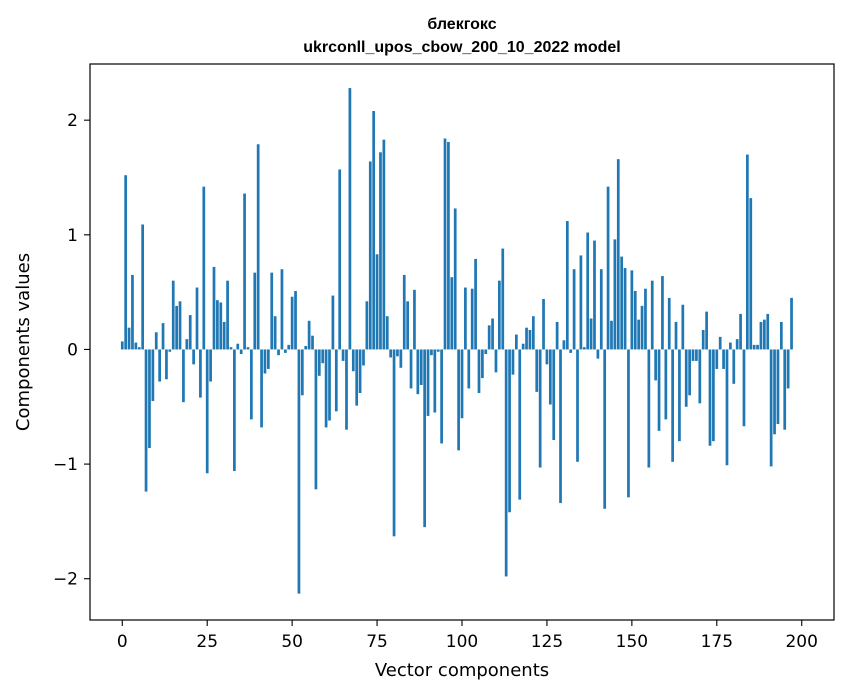  I want to click on x-tick-label: 200, so click(801, 642).